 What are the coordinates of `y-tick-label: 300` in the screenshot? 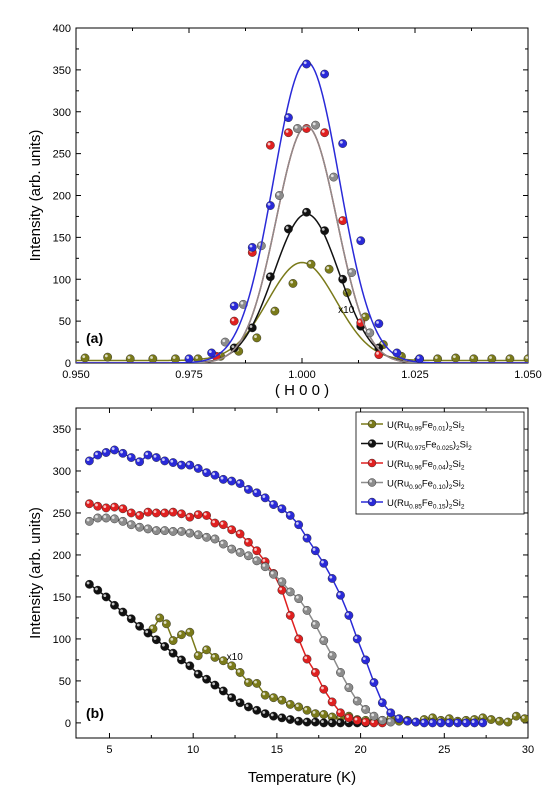 It's located at (62, 472).